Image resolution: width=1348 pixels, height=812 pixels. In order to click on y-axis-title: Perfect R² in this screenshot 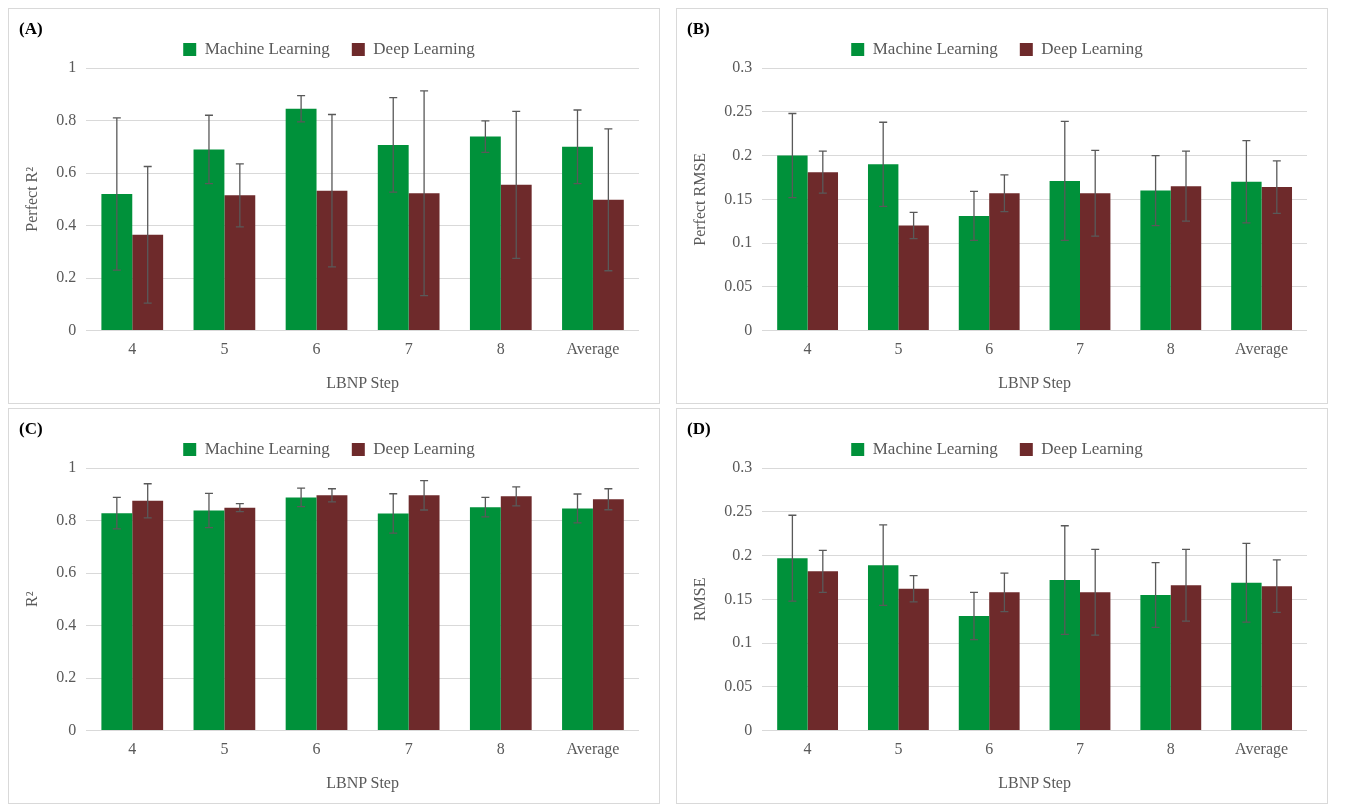, I will do `click(31, 199)`.